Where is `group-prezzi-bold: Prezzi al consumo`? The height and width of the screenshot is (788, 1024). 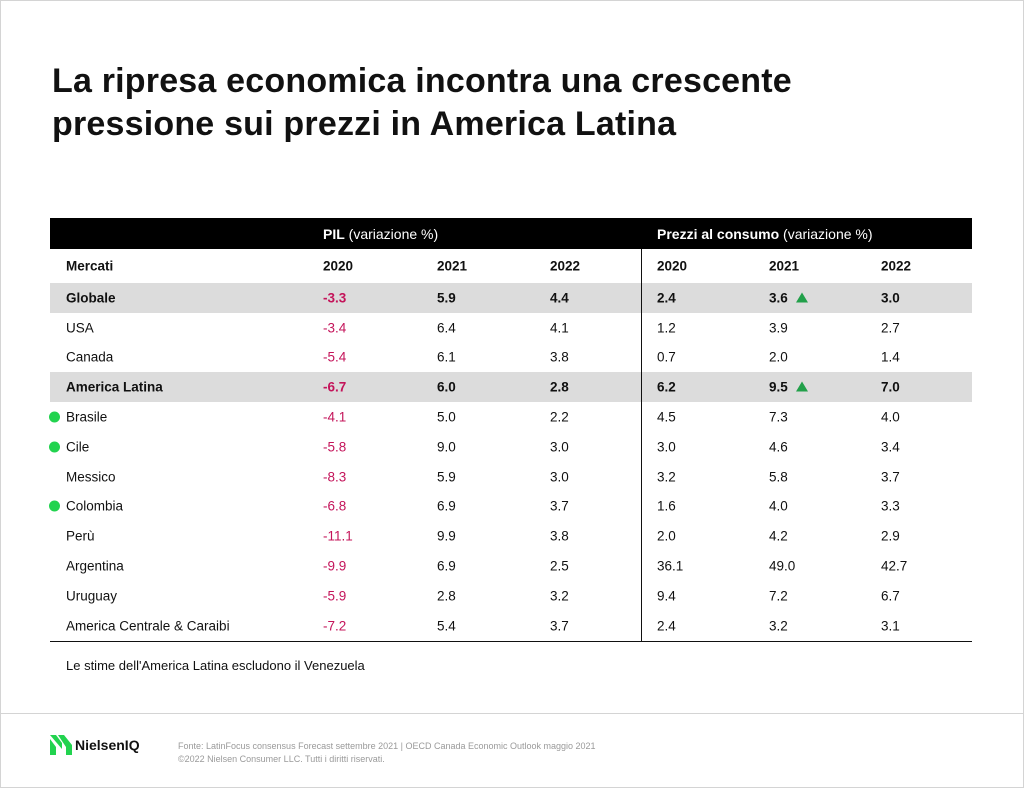
group-prezzi-bold: Prezzi al consumo is located at coordinates (718, 234).